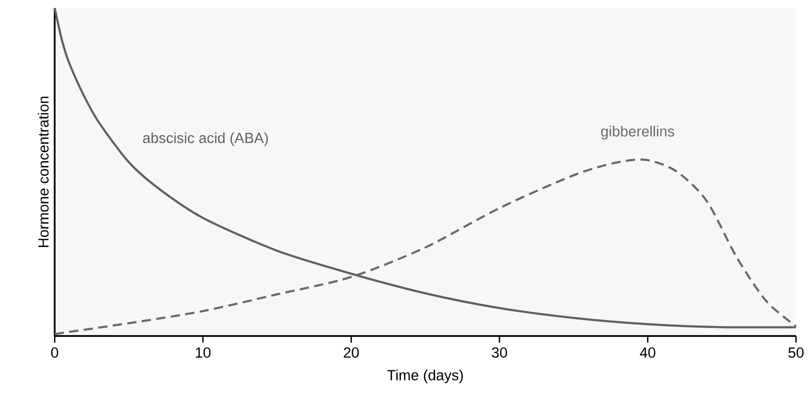 This screenshot has width=810, height=416. Describe the element at coordinates (637, 133) in the screenshot. I see `series-label: gibberellins` at that location.